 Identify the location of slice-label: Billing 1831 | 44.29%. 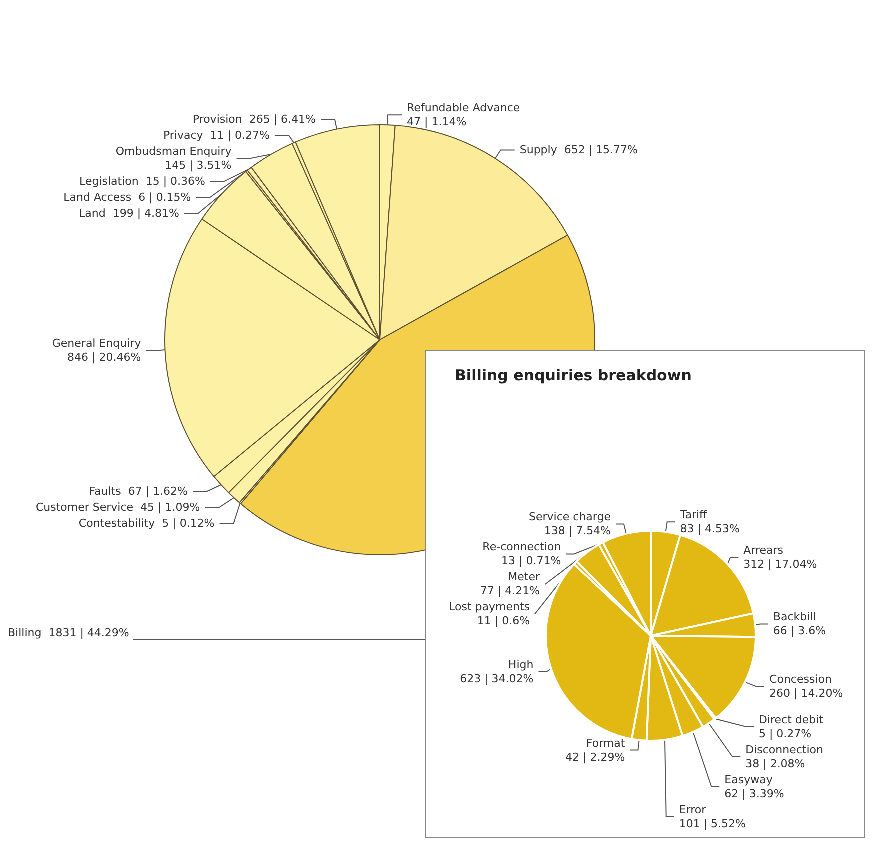
(69, 633).